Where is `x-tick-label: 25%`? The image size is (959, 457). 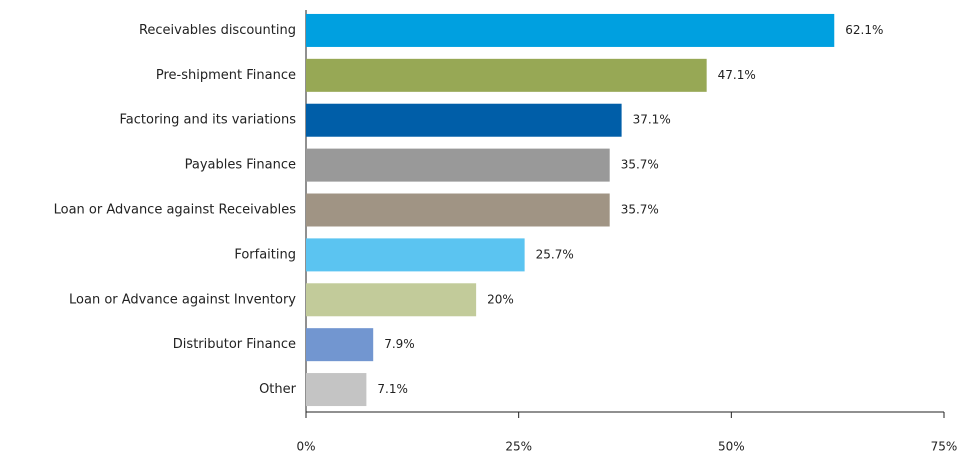
x-tick-label: 25% is located at coordinates (518, 447).